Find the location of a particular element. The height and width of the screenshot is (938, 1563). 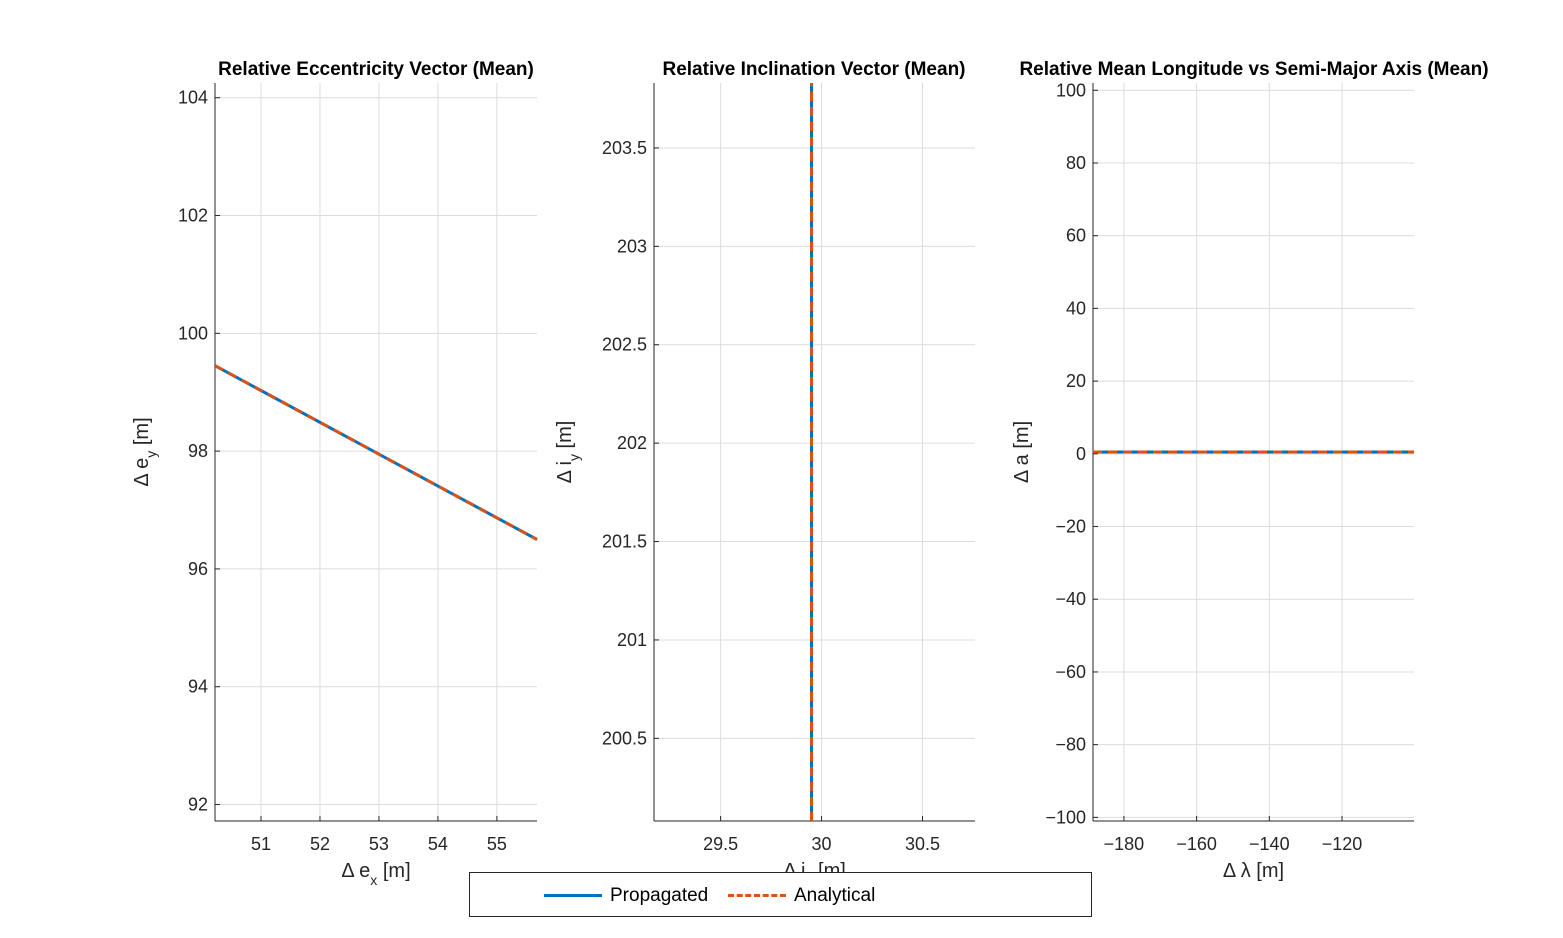

y-tick-label: 20 is located at coordinates (1076, 381).